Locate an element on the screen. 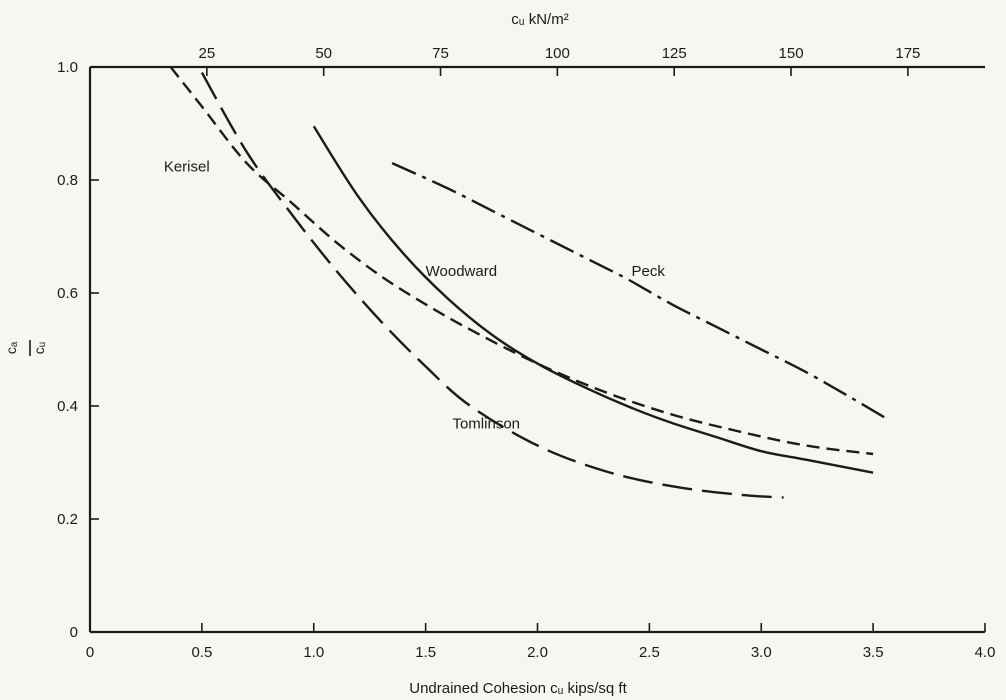  curve-label-tomlinson: Tomlinson is located at coordinates (486, 424).